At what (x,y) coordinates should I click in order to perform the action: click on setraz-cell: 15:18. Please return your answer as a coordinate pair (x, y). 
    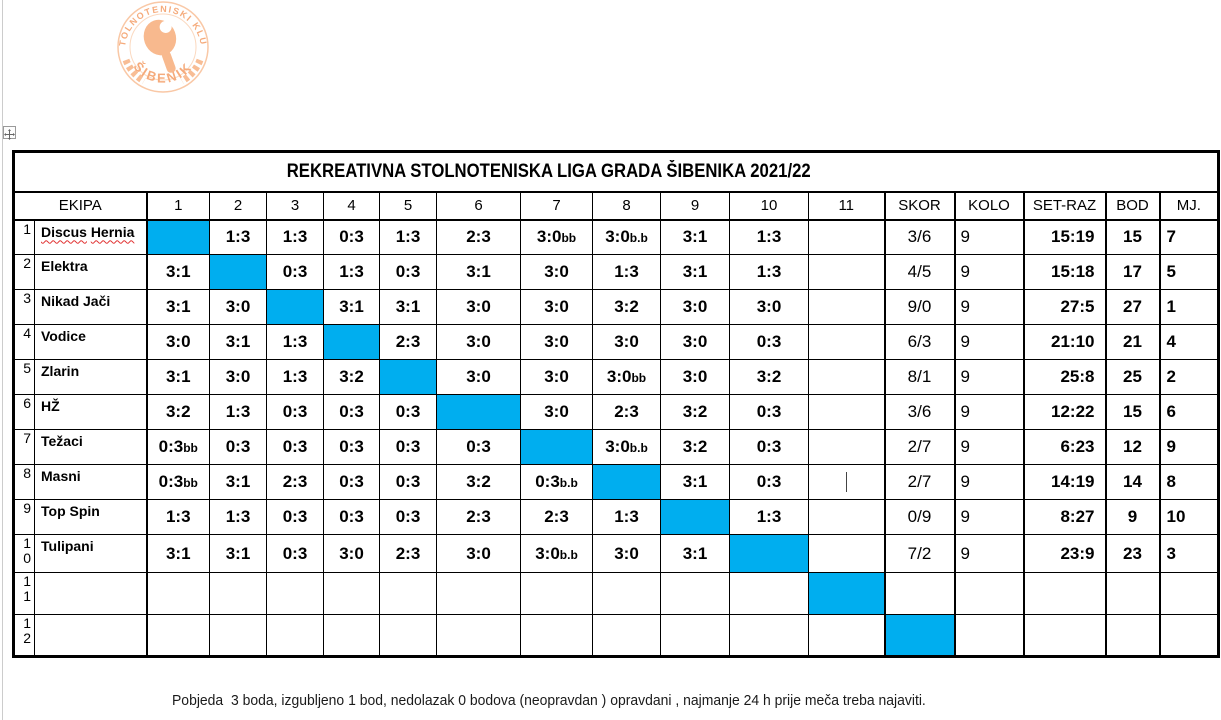
    Looking at the image, I should click on (1064, 272).